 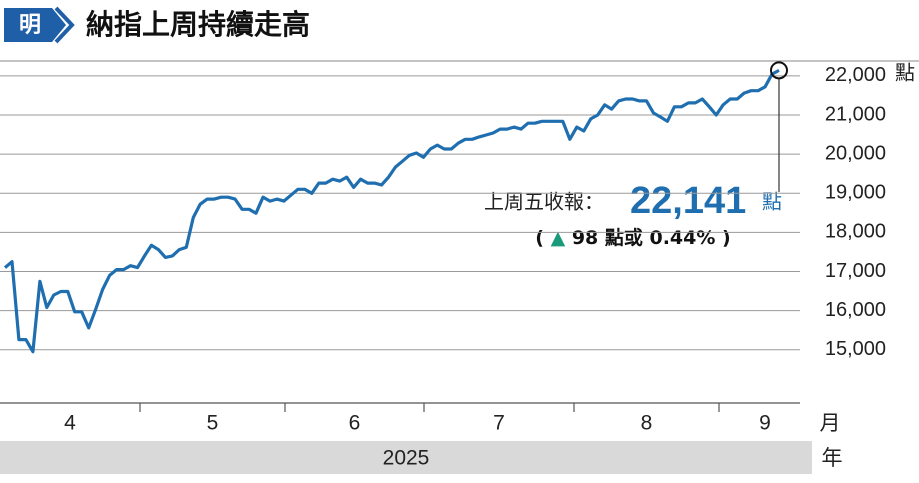 What do you see at coordinates (855, 310) in the screenshot?
I see `y-tick-label: 16,000` at bounding box center [855, 310].